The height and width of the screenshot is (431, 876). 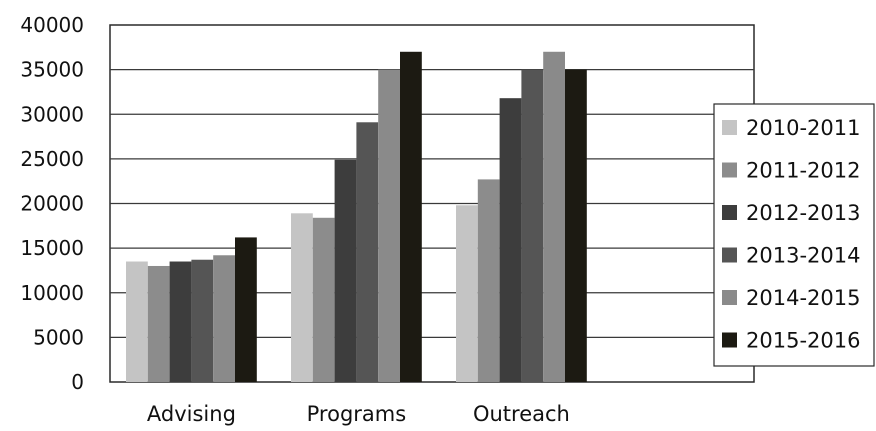 I want to click on bar-advising-2012-2013, so click(x=180, y=321).